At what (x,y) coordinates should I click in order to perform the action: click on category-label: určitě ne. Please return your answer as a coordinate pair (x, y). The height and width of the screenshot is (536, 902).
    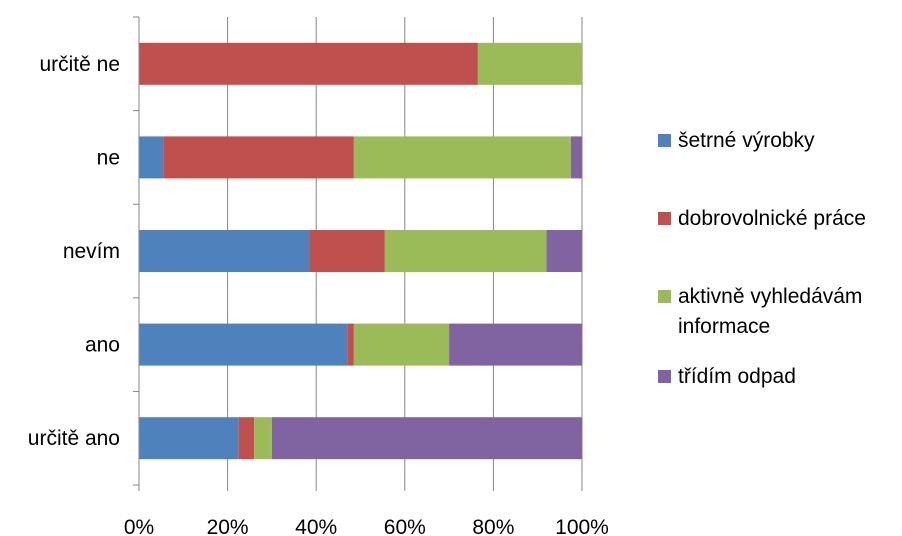
    Looking at the image, I should click on (79, 64).